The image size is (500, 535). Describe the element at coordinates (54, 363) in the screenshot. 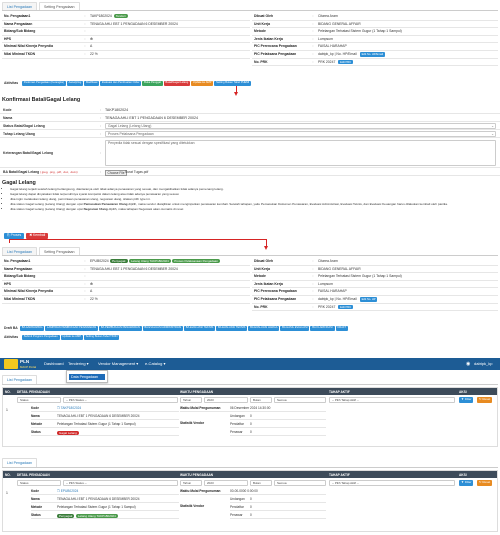

I see `nav-dashboard: Dashboard` at that location.